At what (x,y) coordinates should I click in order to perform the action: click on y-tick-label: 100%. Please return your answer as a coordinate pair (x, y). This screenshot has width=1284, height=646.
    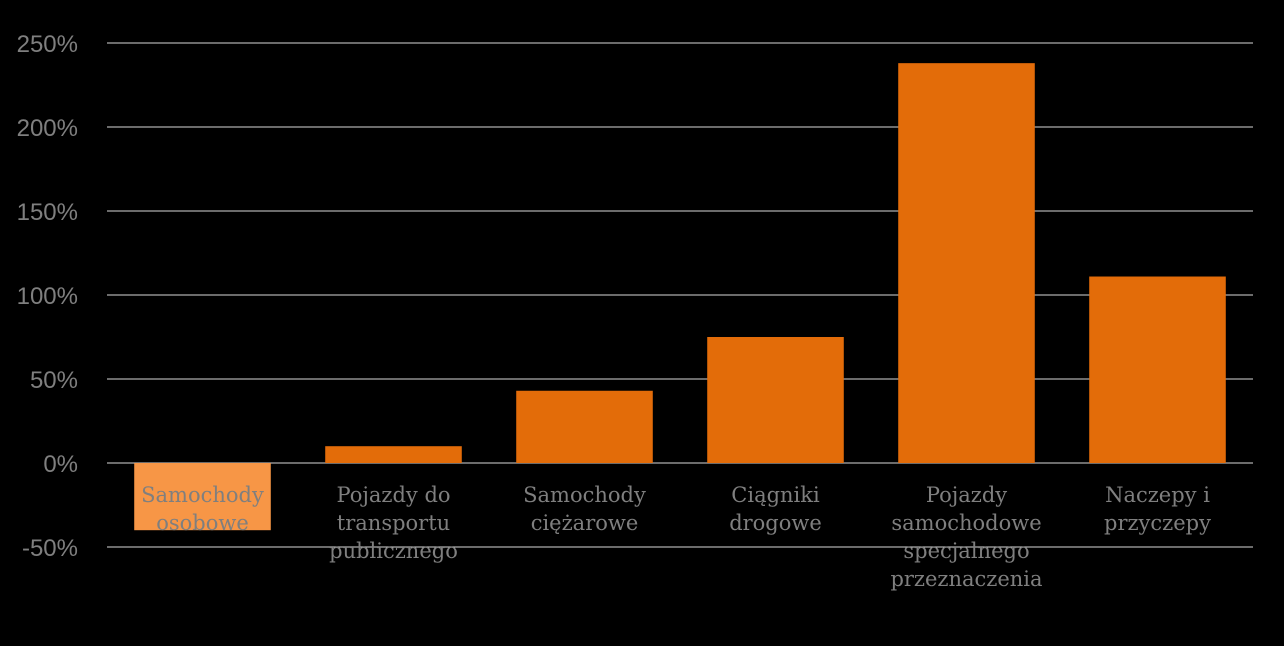
    Looking at the image, I should click on (47, 296).